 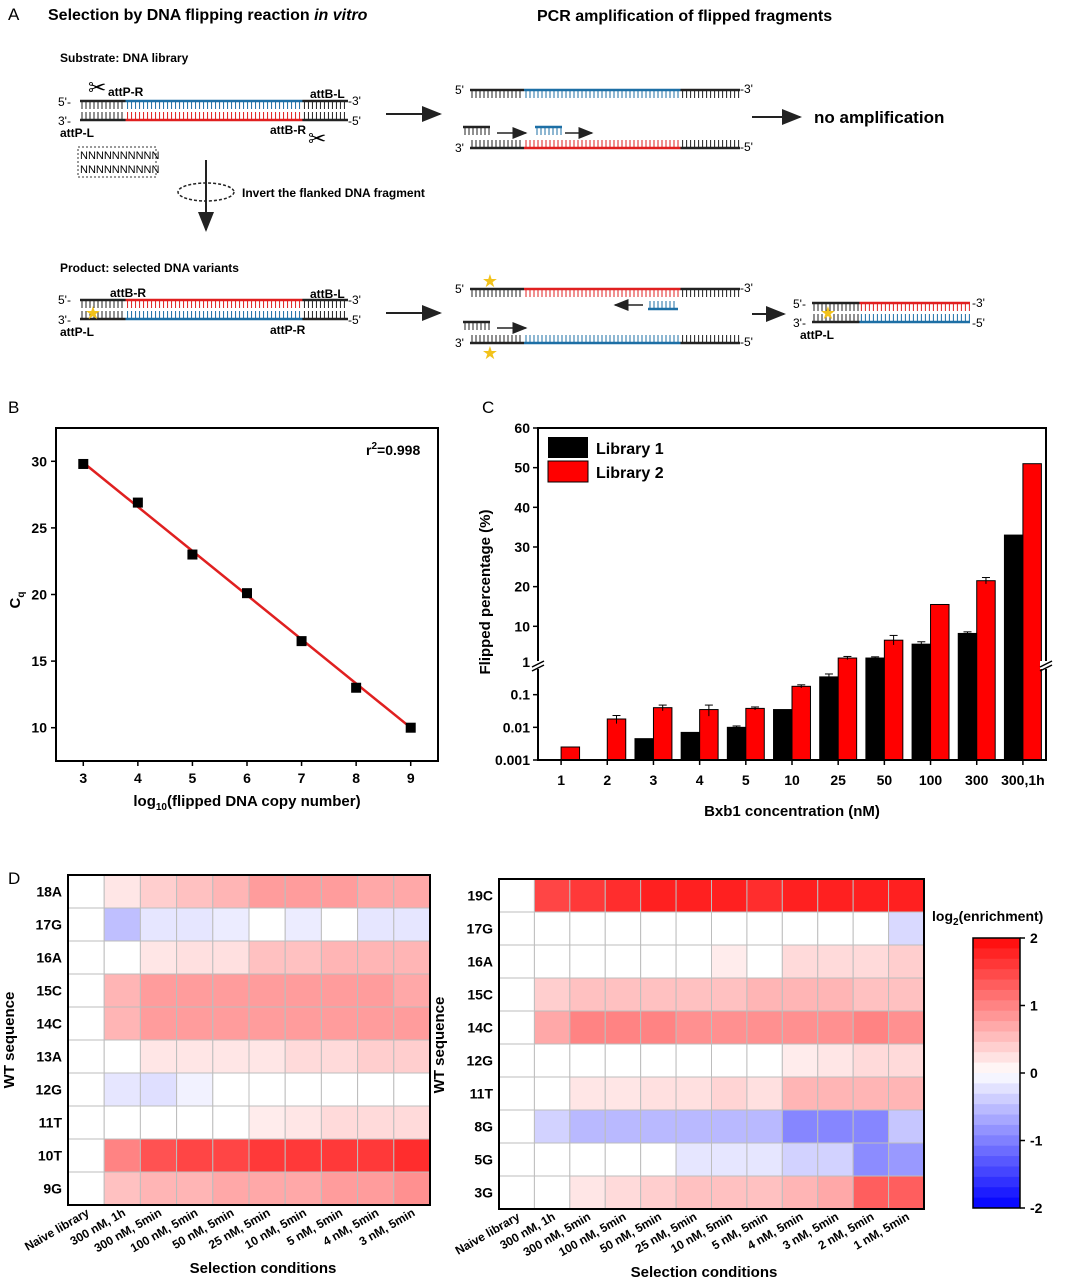 I want to click on x-tick-label: 3, so click(x=654, y=780).